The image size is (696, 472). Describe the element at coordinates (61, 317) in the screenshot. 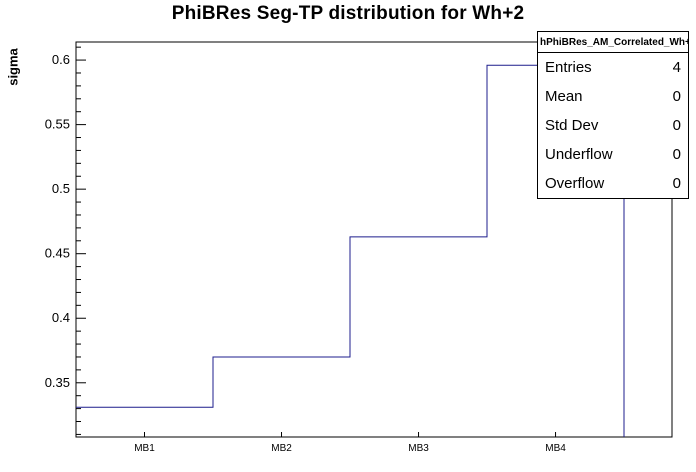

I see `svg-text: 0.4` at that location.